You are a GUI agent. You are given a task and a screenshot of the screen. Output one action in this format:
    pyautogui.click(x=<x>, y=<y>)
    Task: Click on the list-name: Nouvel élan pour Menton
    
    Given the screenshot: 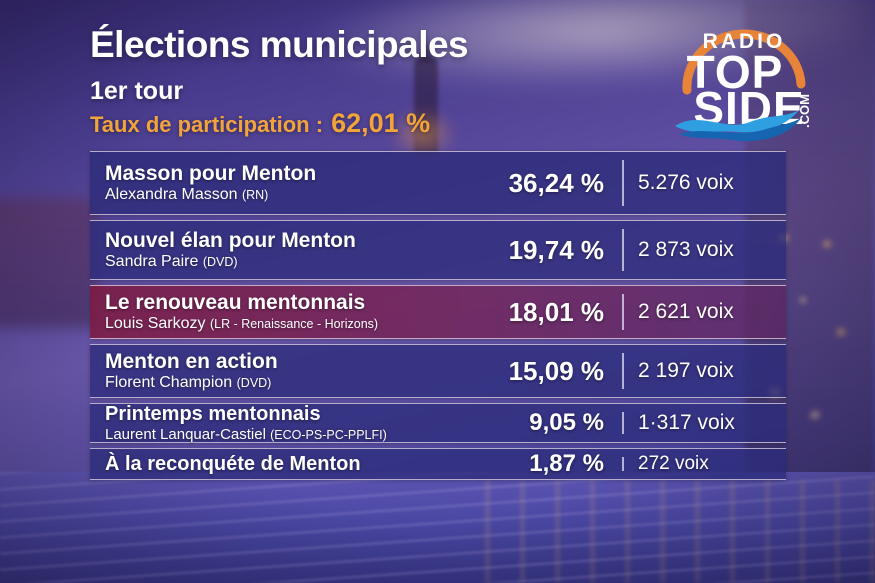 What is the action you would take?
    pyautogui.click(x=230, y=241)
    